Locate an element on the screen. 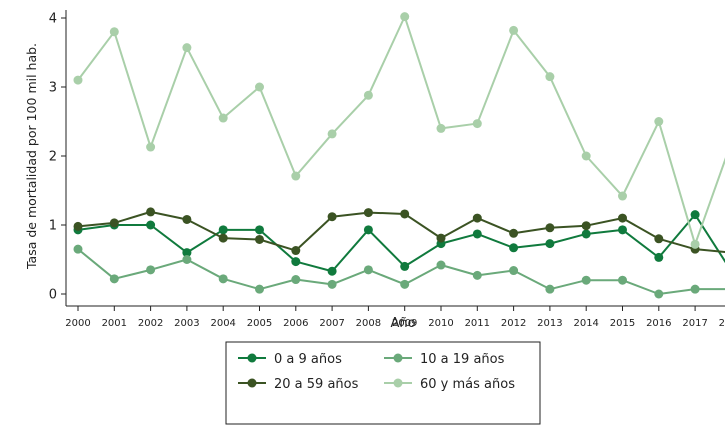  y-axis-label: Tasa de mortalidad por 100 mil hab. is located at coordinates (31, 156).